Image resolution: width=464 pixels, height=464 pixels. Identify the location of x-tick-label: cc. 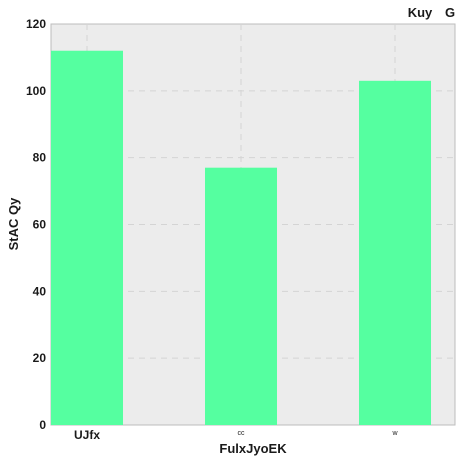
(242, 433).